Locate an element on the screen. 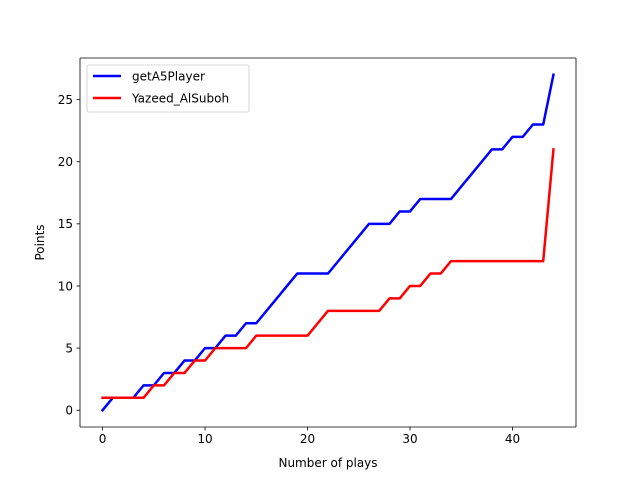 This screenshot has width=640, height=484. legend-label-Yazeed_AlSuboh: Yazeed_AlSuboh is located at coordinates (180, 99).